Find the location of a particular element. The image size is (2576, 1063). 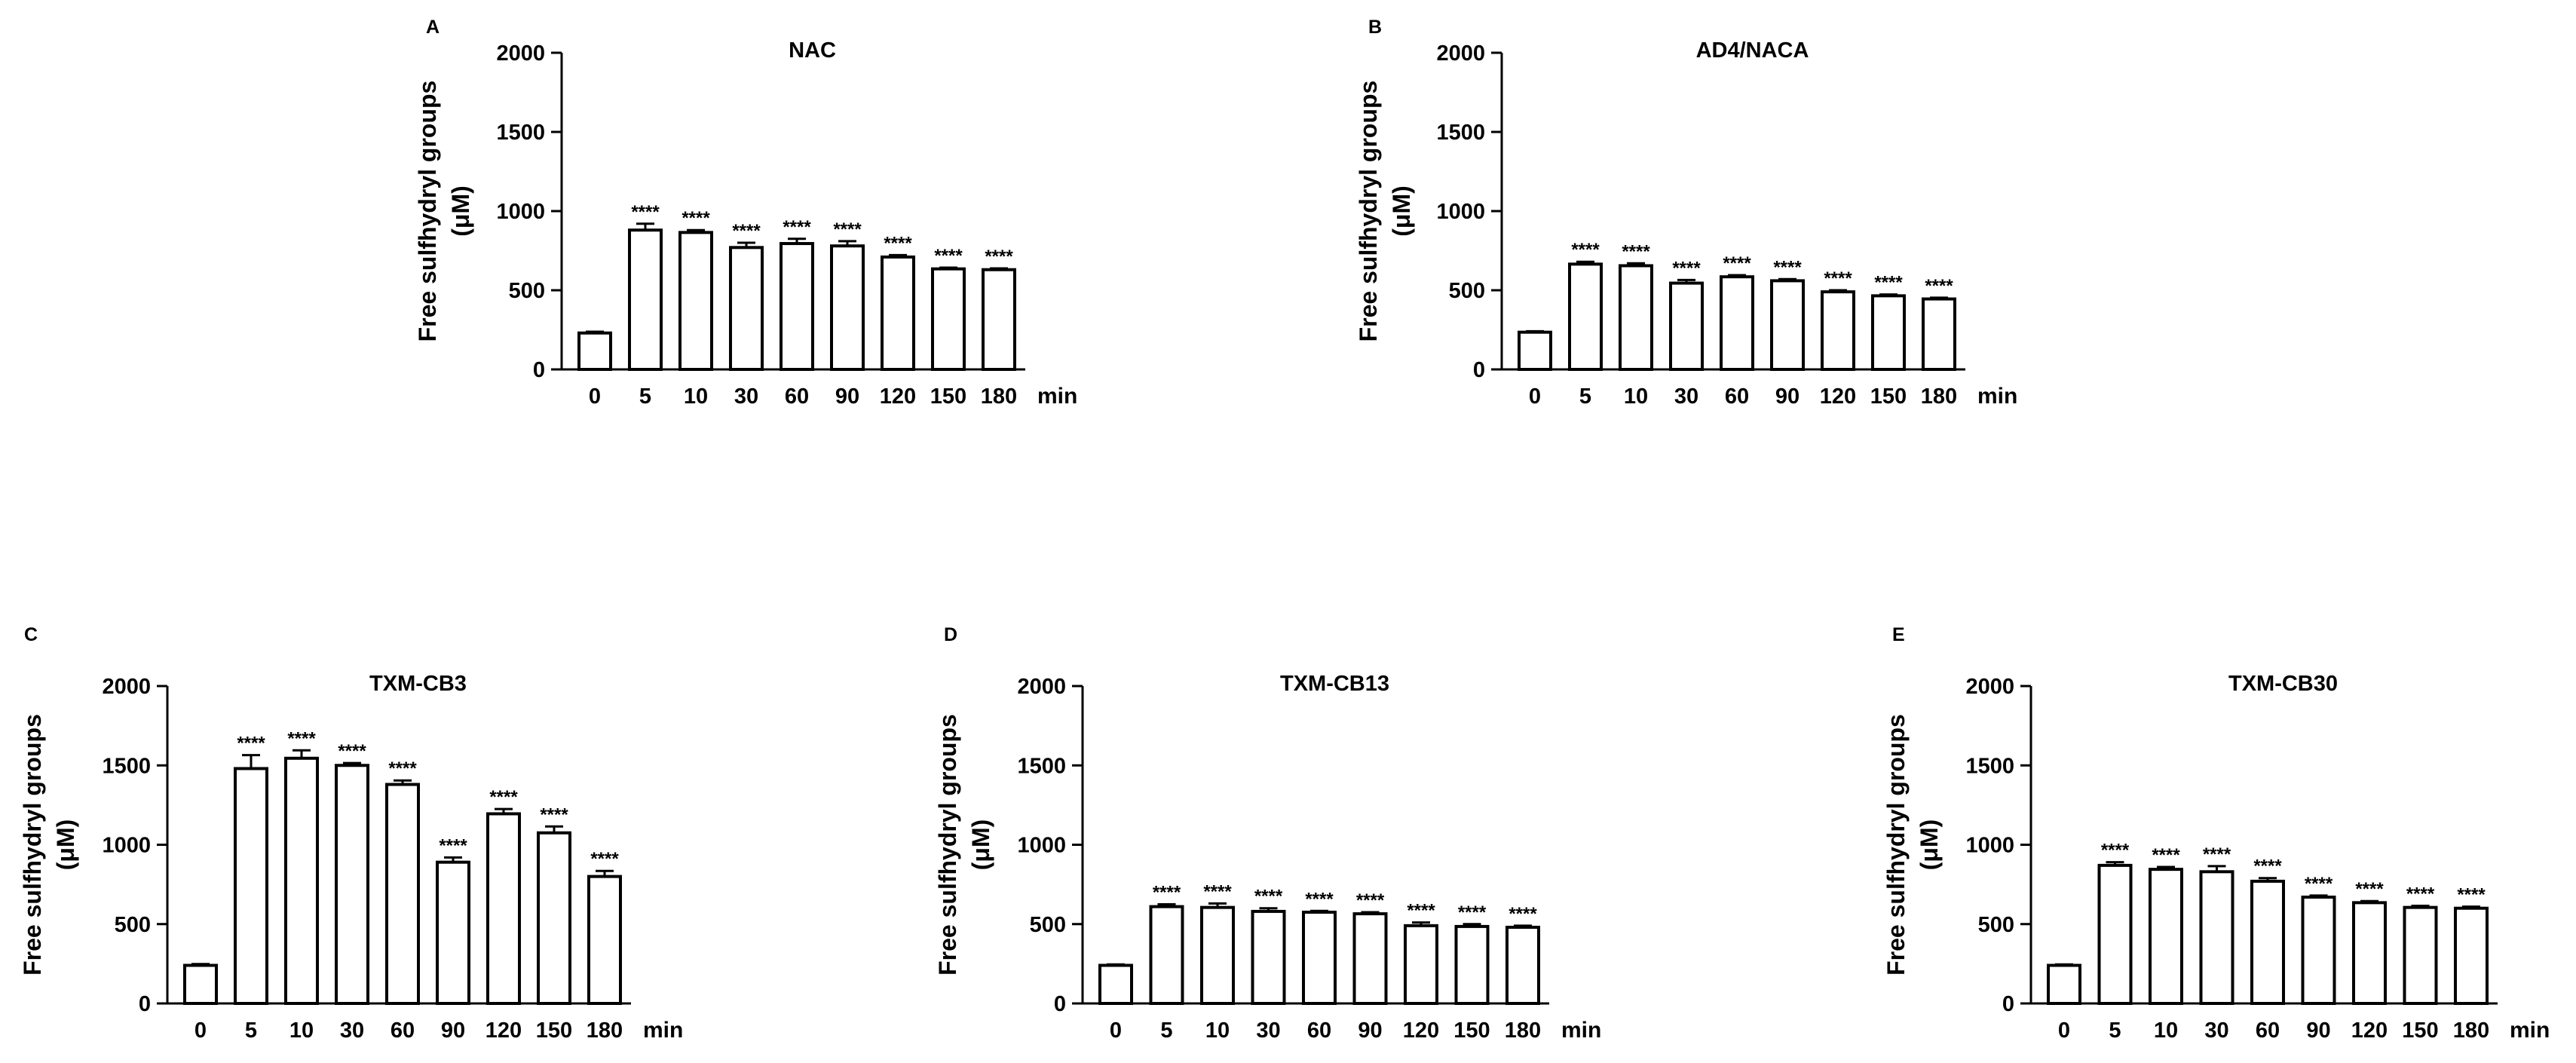

panel-label: C is located at coordinates (31, 634).